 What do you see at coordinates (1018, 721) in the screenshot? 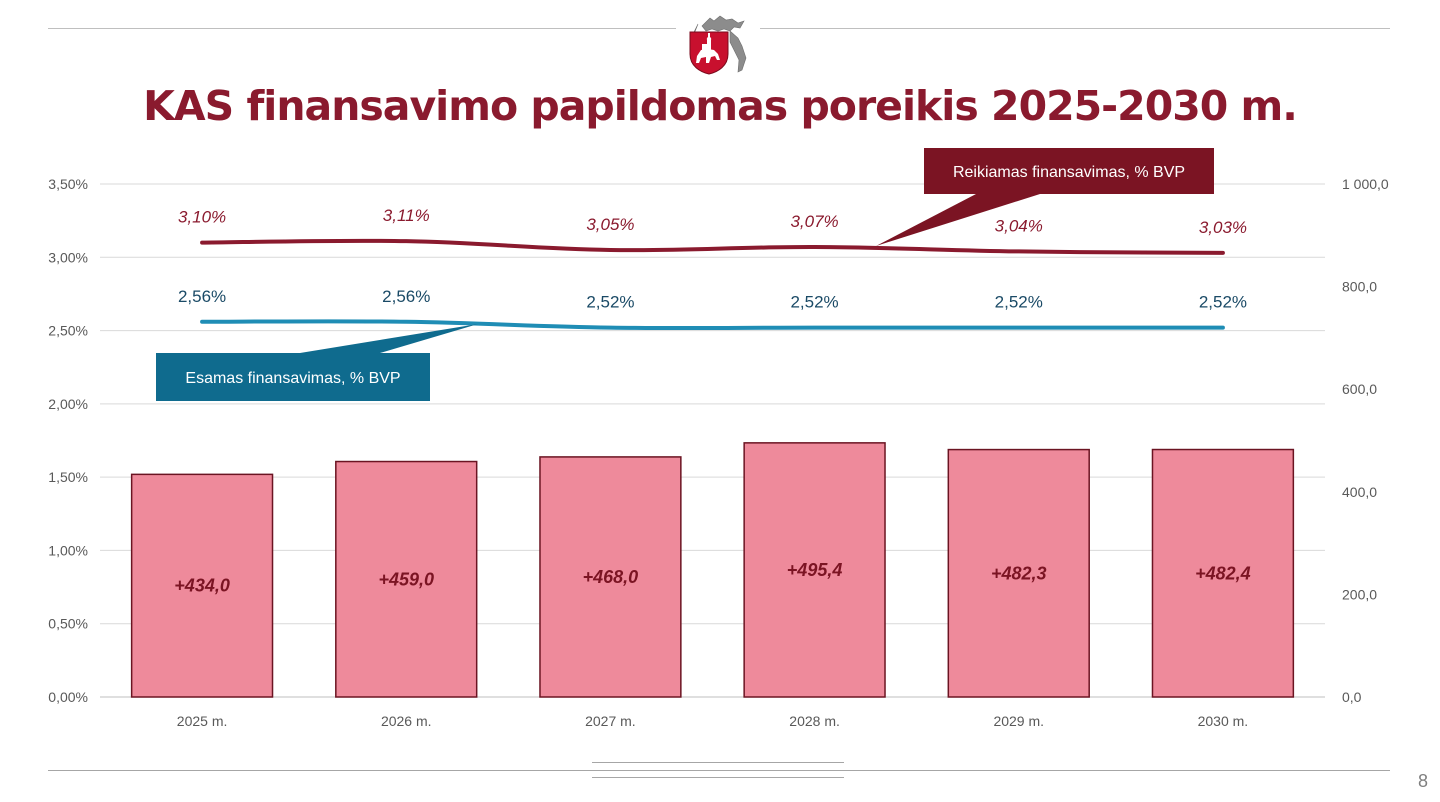
I see `x-axis-tick-label: 2029 m.` at bounding box center [1018, 721].